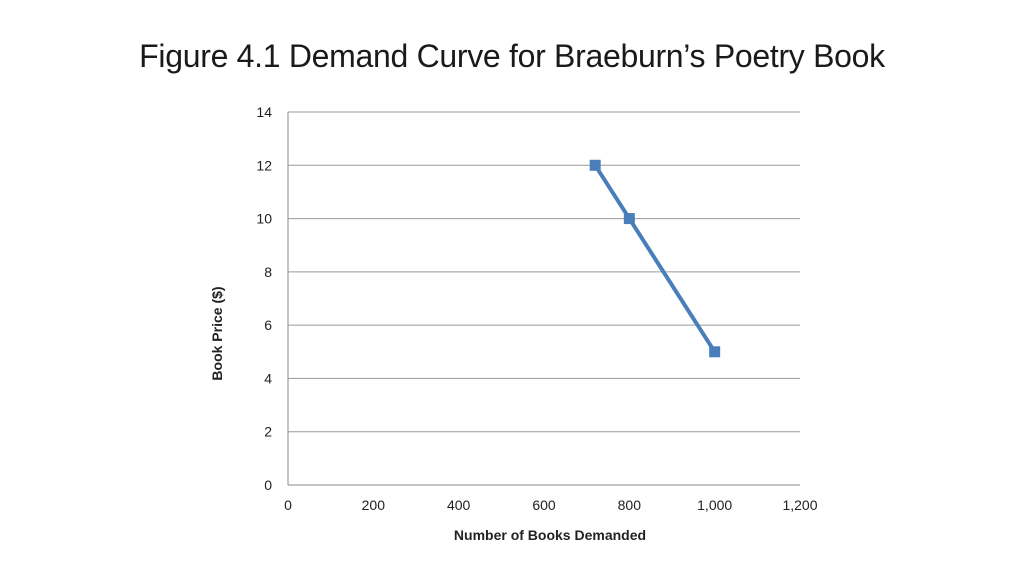 The image size is (1024, 576). Describe the element at coordinates (630, 505) in the screenshot. I see `x-tick-label: 800` at that location.